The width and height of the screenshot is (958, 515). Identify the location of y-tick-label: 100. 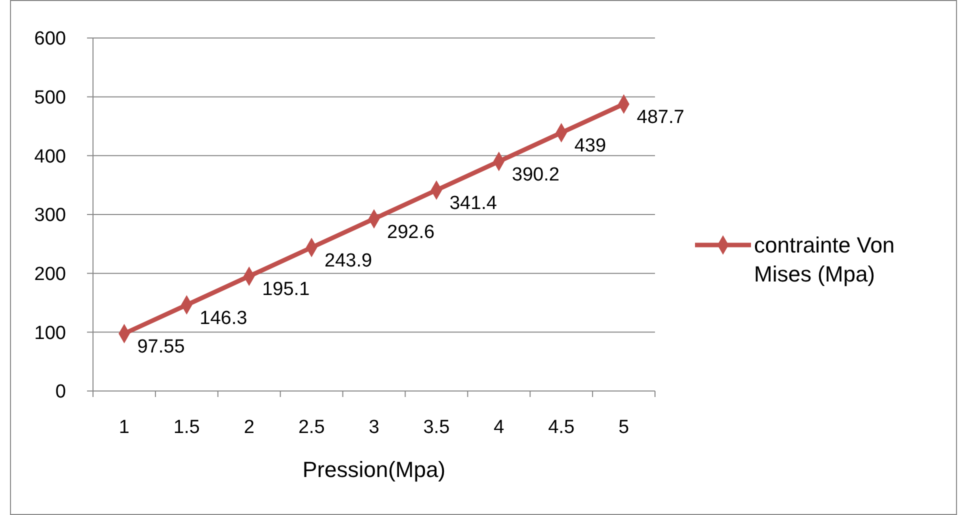
(50, 333).